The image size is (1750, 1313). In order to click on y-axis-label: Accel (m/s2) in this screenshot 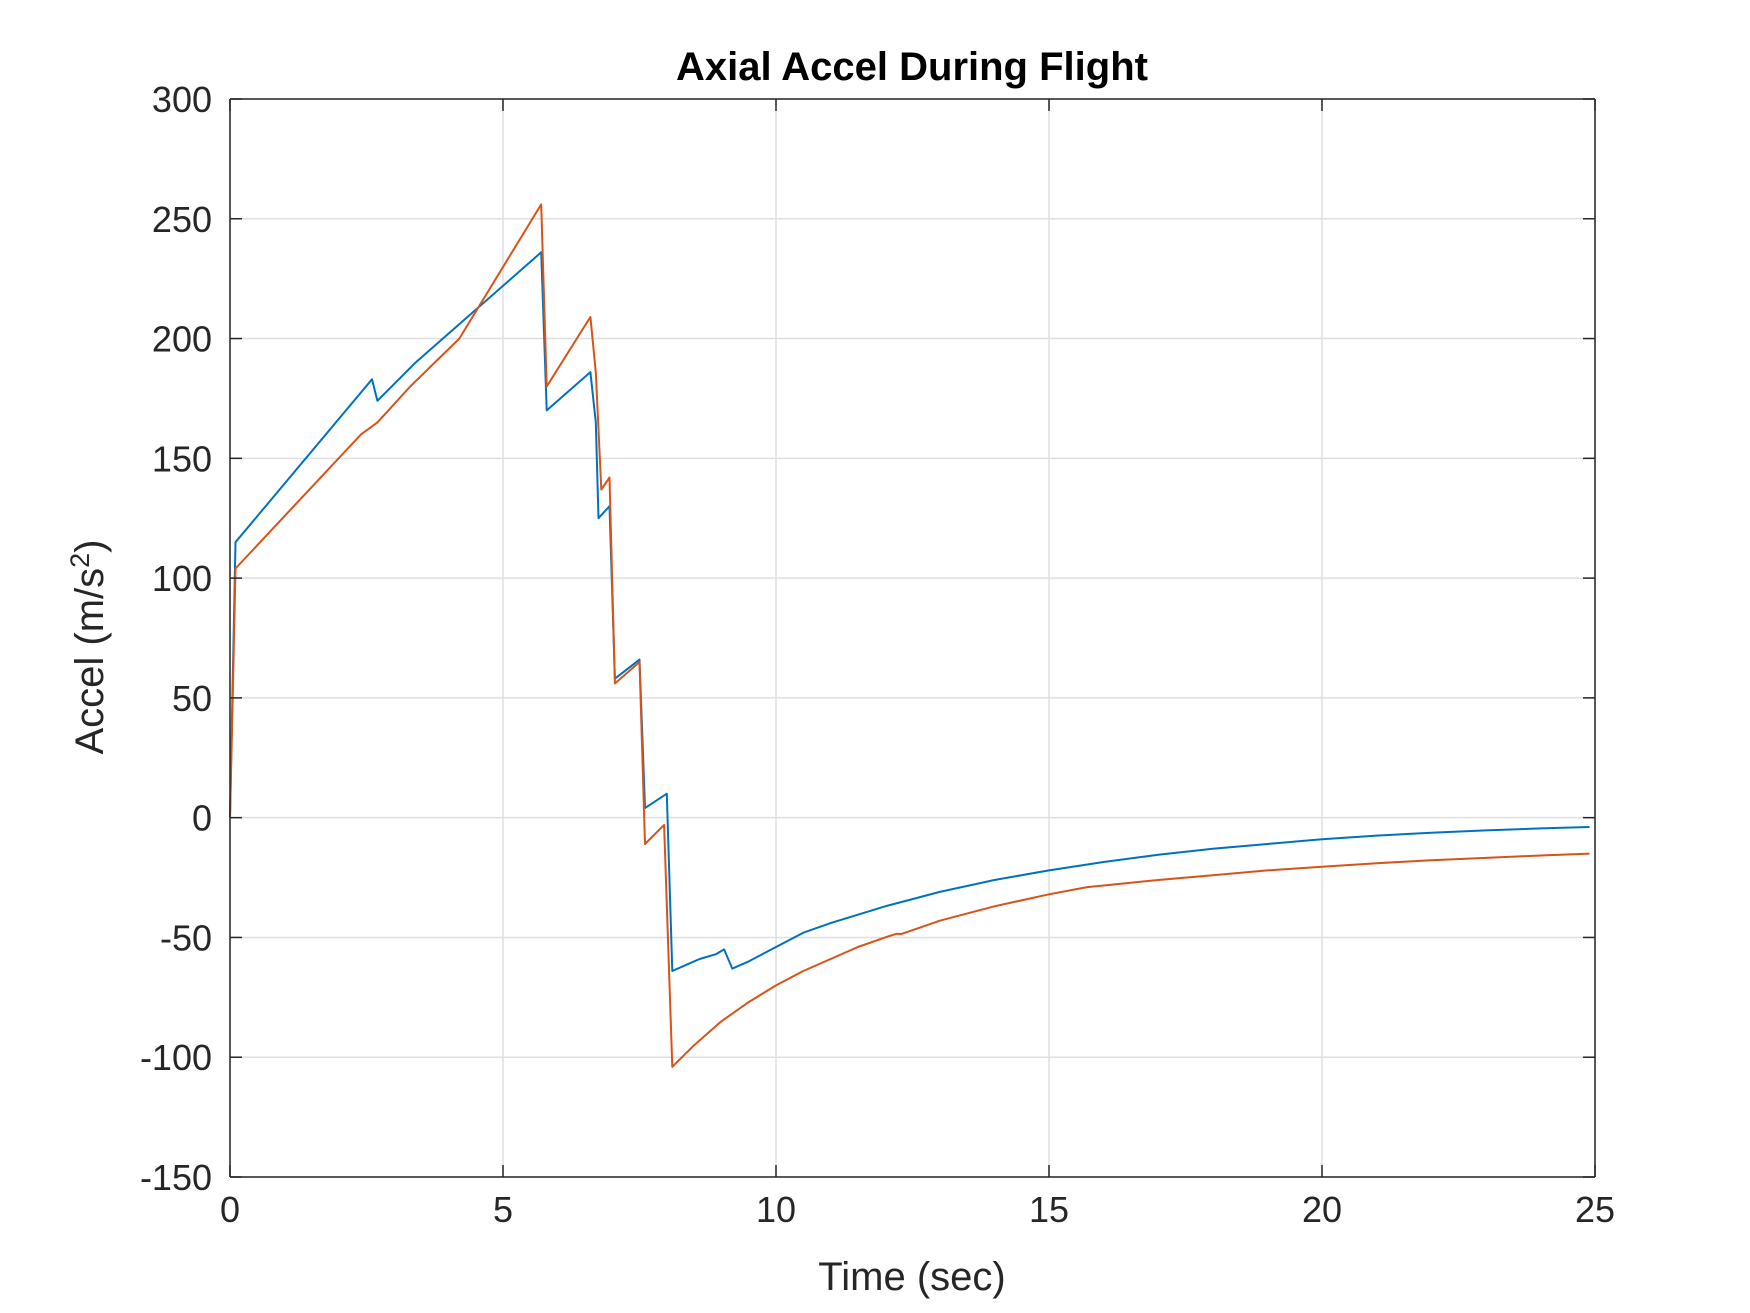, I will do `click(88, 646)`.